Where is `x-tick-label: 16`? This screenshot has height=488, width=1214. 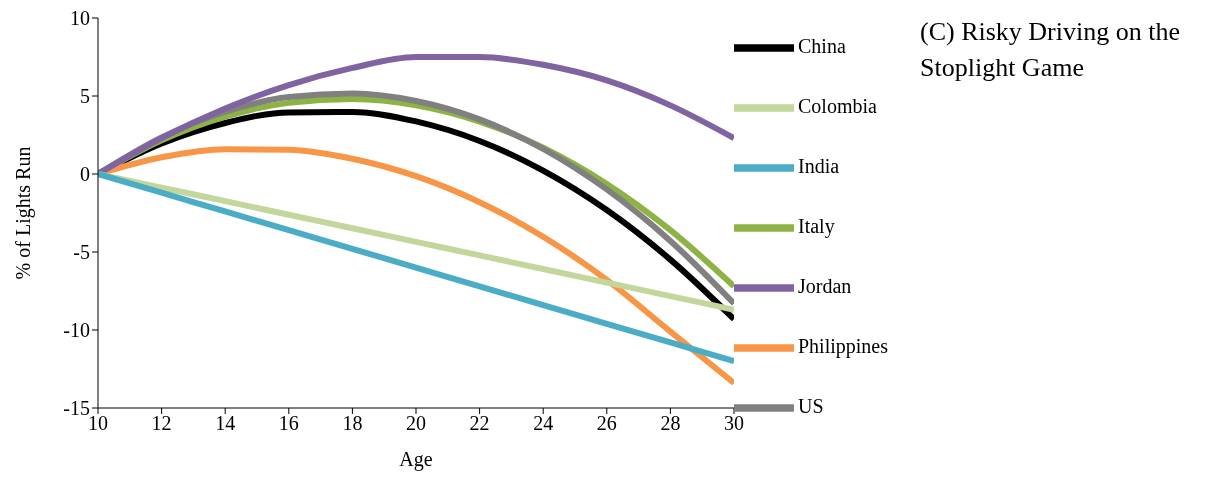
x-tick-label: 16 is located at coordinates (288, 423).